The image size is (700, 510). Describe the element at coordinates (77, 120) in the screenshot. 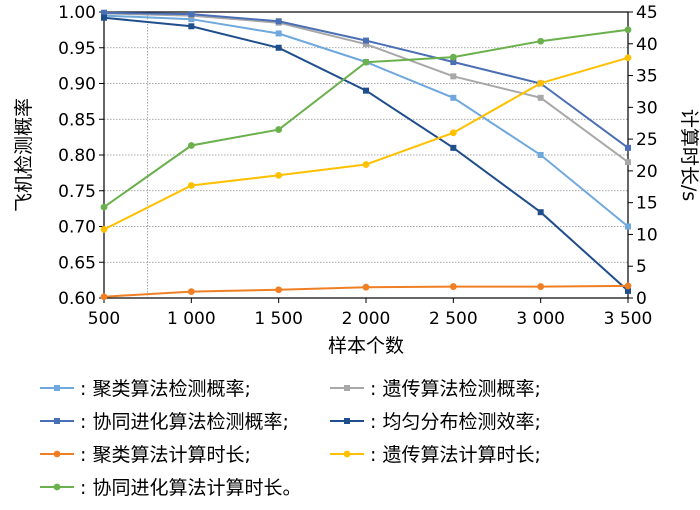

I see `y-left-tick-label: 0.85` at that location.